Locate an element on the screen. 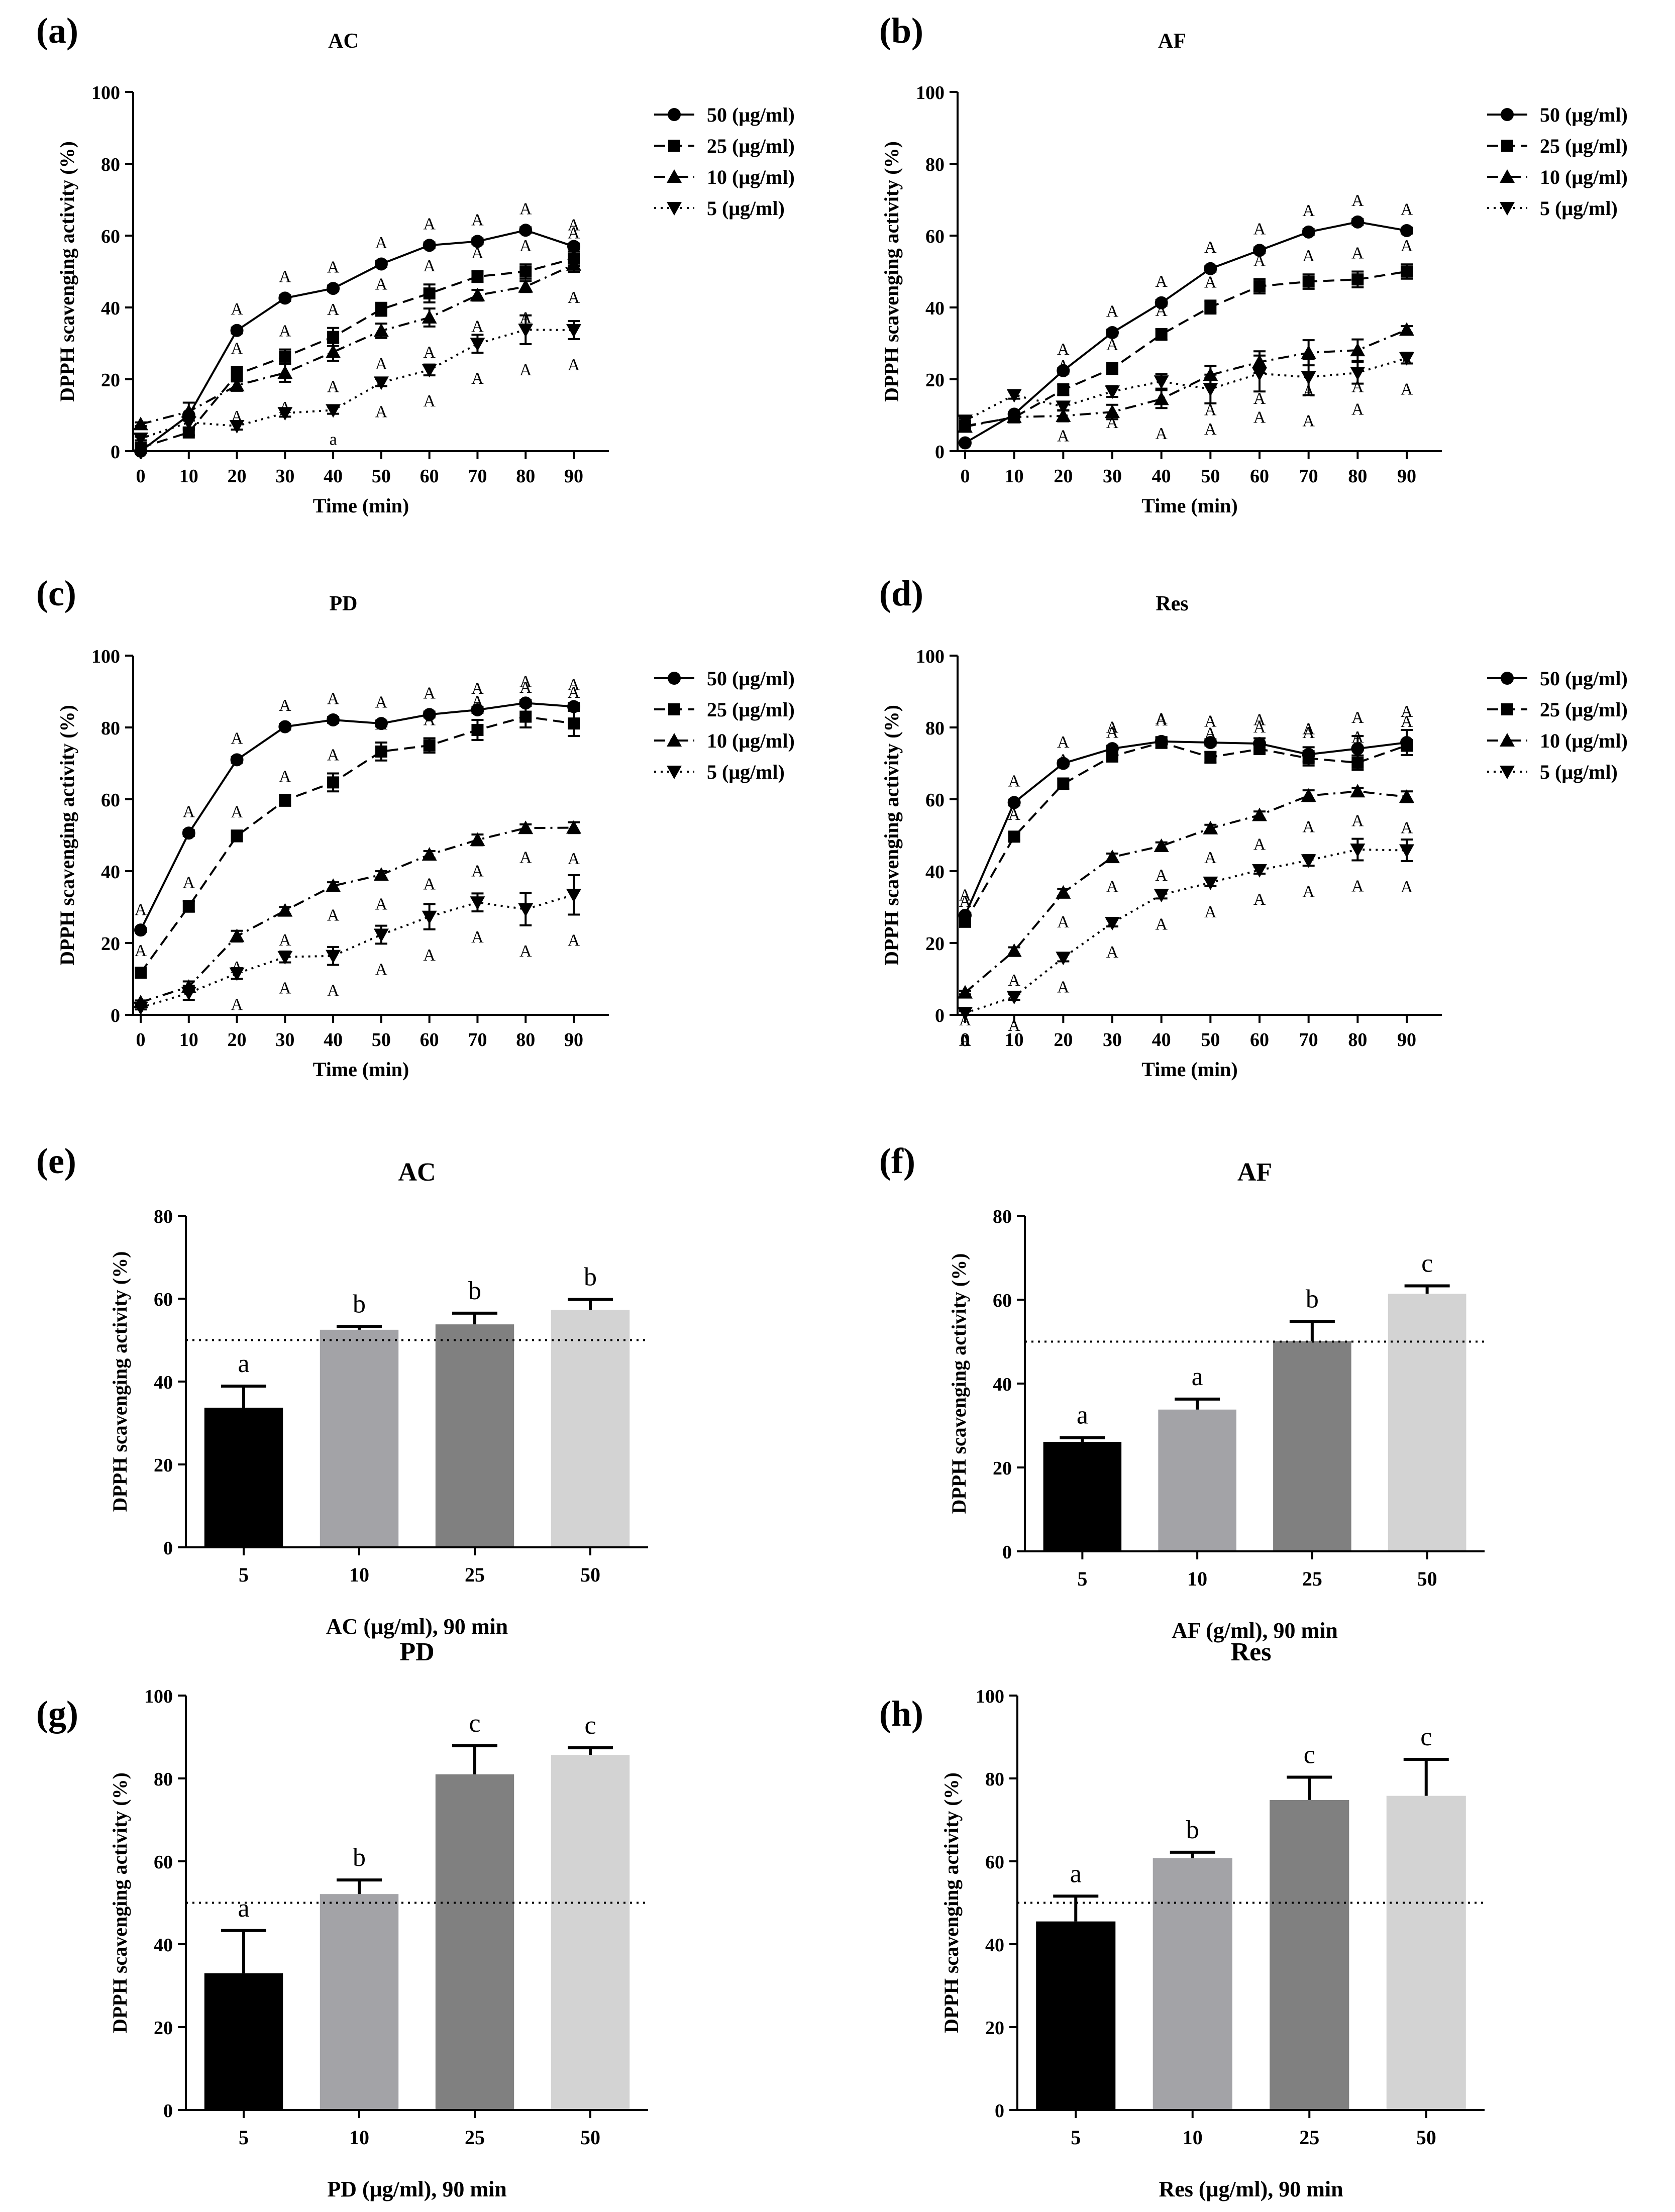 This screenshot has width=1675, height=2212. legend-label: 5 (μg/ml) is located at coordinates (1579, 208).